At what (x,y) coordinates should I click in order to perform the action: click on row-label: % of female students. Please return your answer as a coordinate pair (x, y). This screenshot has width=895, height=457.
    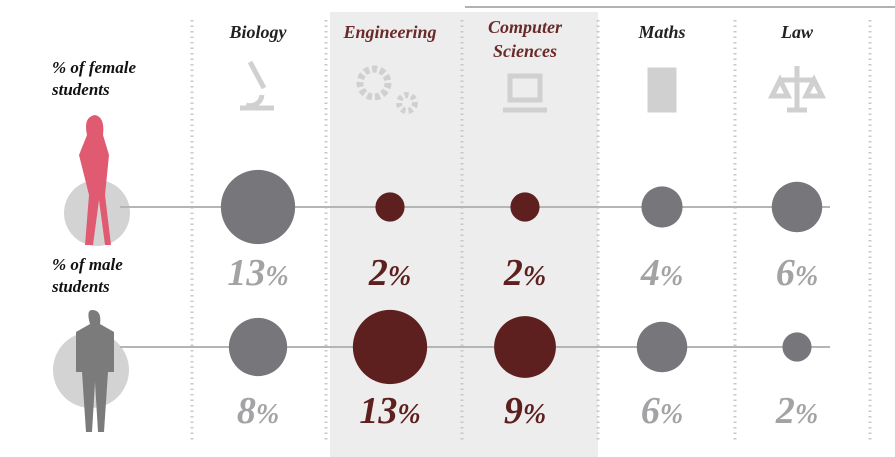
    Looking at the image, I should click on (93, 78).